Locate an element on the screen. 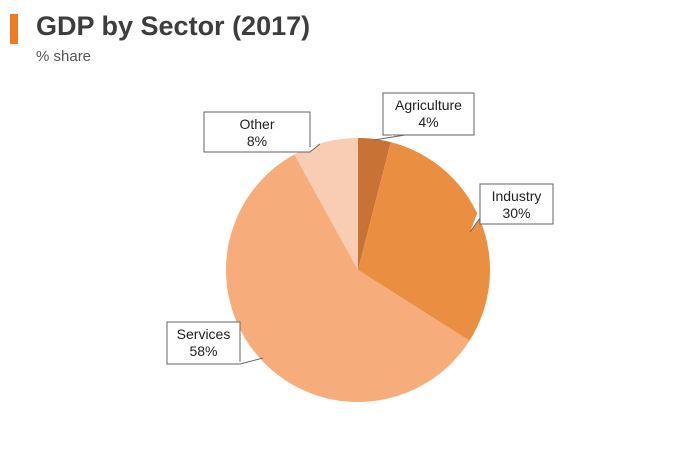 Image resolution: width=700 pixels, height=450 pixels. slice-label: Industry is located at coordinates (517, 196).